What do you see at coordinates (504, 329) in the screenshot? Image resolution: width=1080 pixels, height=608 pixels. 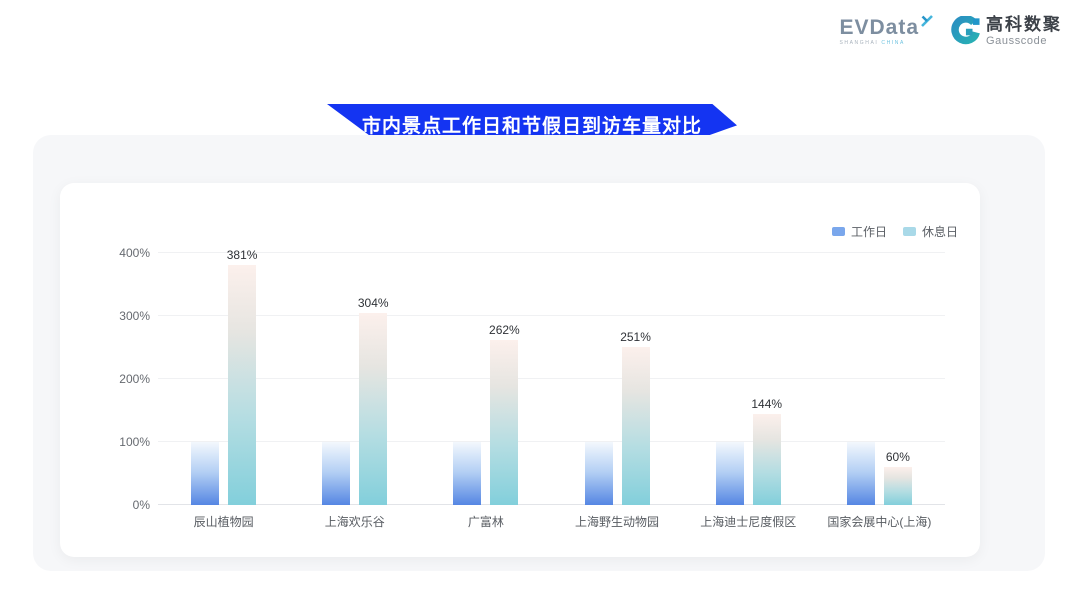 I see `bar-value-label: 262%` at bounding box center [504, 329].